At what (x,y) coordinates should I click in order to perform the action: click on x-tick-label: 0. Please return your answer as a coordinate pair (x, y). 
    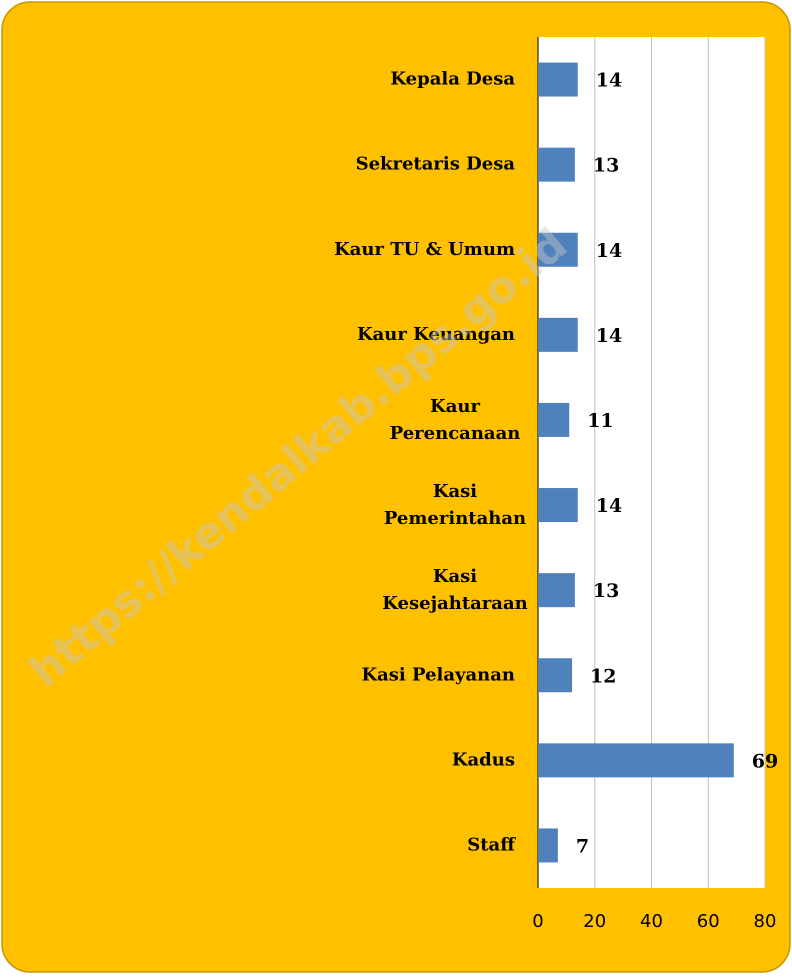
    Looking at the image, I should click on (537, 921).